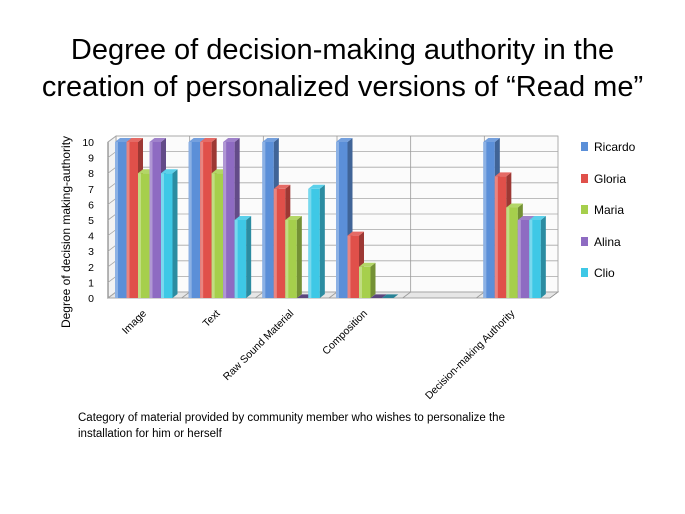  Describe the element at coordinates (258, 345) in the screenshot. I see `x-tick-label: Raw Sound Material` at that location.